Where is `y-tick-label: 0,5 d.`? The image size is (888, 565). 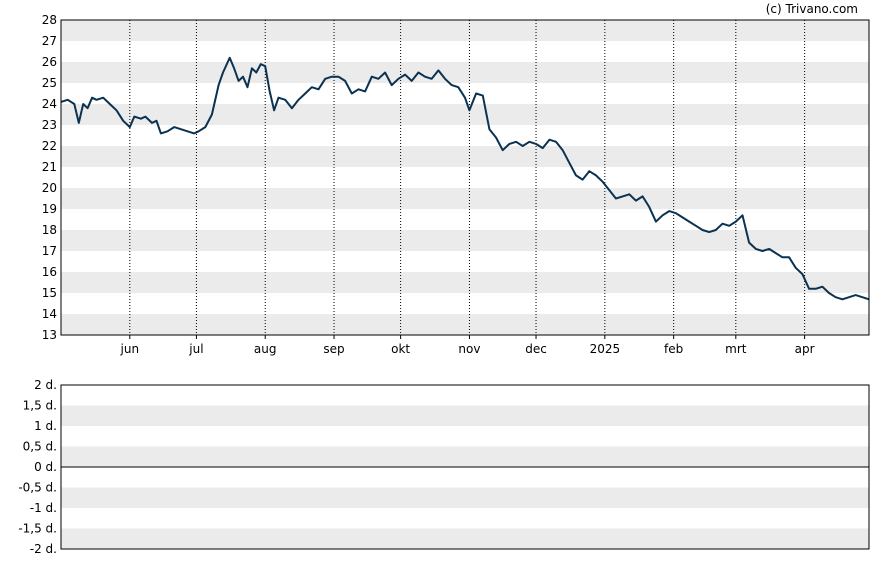
y-tick-label: 0,5 d. is located at coordinates (40, 447).